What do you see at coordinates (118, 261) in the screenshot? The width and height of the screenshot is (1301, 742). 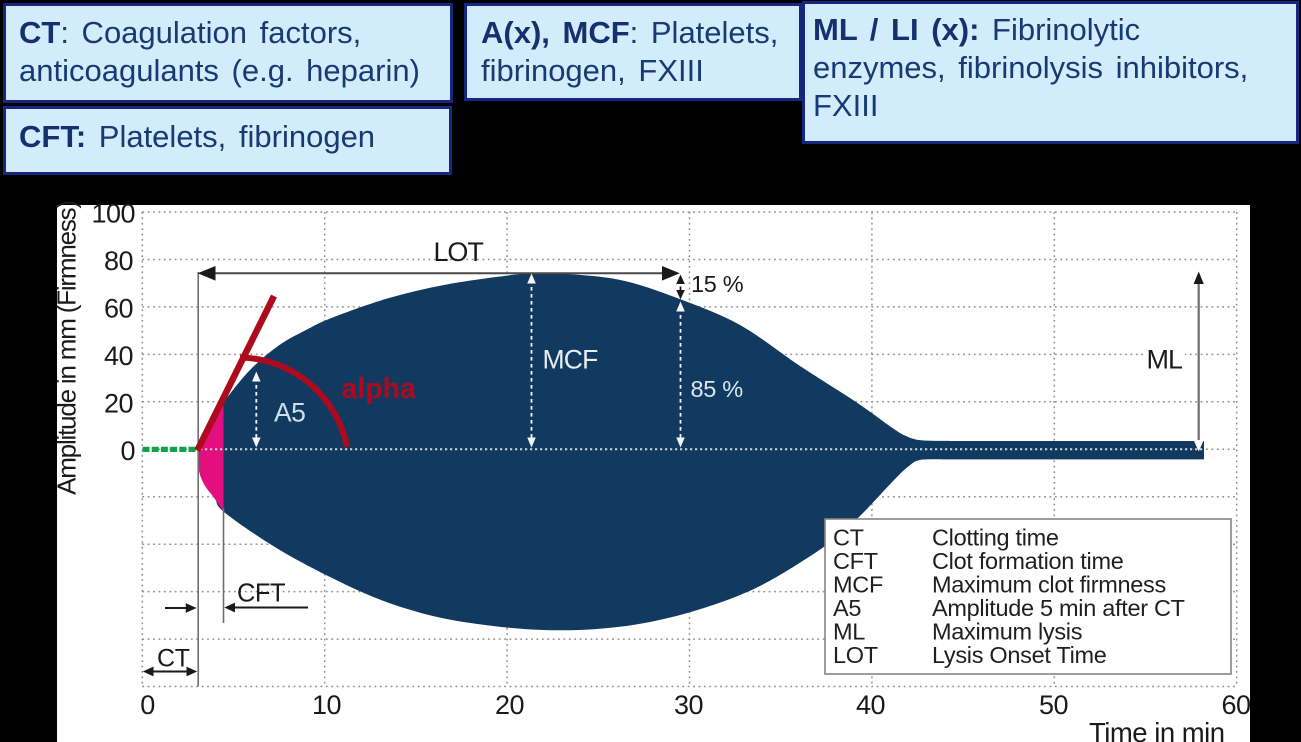 I see `svg-text: 80` at bounding box center [118, 261].